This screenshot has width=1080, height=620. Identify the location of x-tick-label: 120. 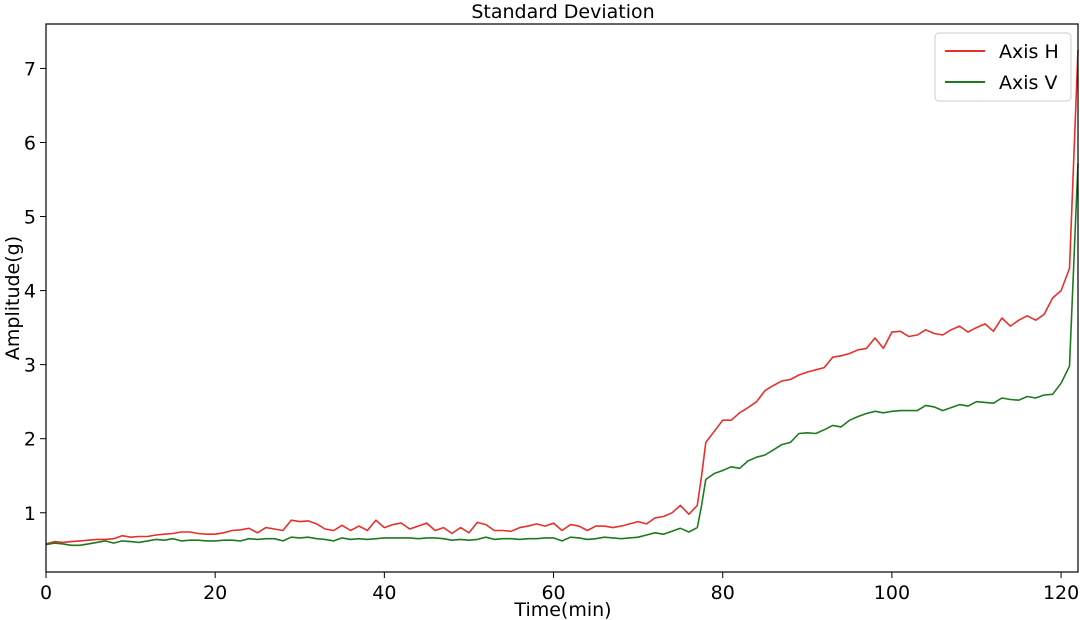
(1061, 593).